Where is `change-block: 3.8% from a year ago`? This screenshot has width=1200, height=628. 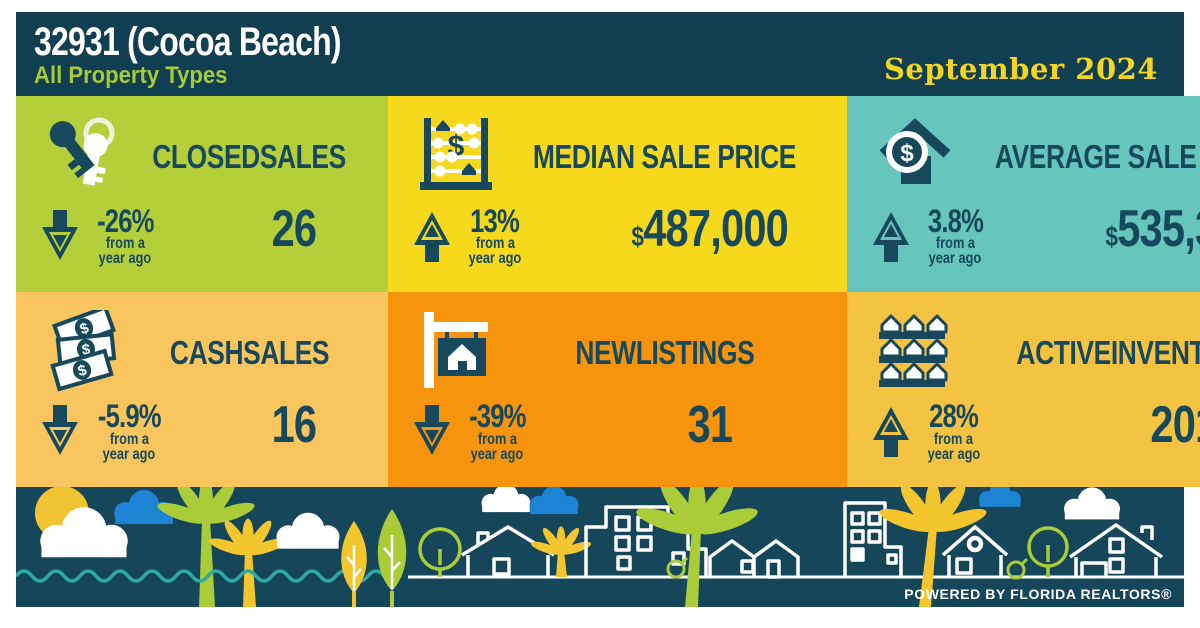
change-block: 3.8% from a year ago is located at coordinates (960, 234).